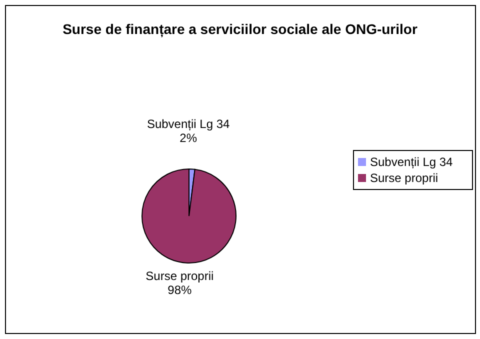  Describe the element at coordinates (411, 161) in the screenshot. I see `legend-label: Subvenții Lg 34` at that location.